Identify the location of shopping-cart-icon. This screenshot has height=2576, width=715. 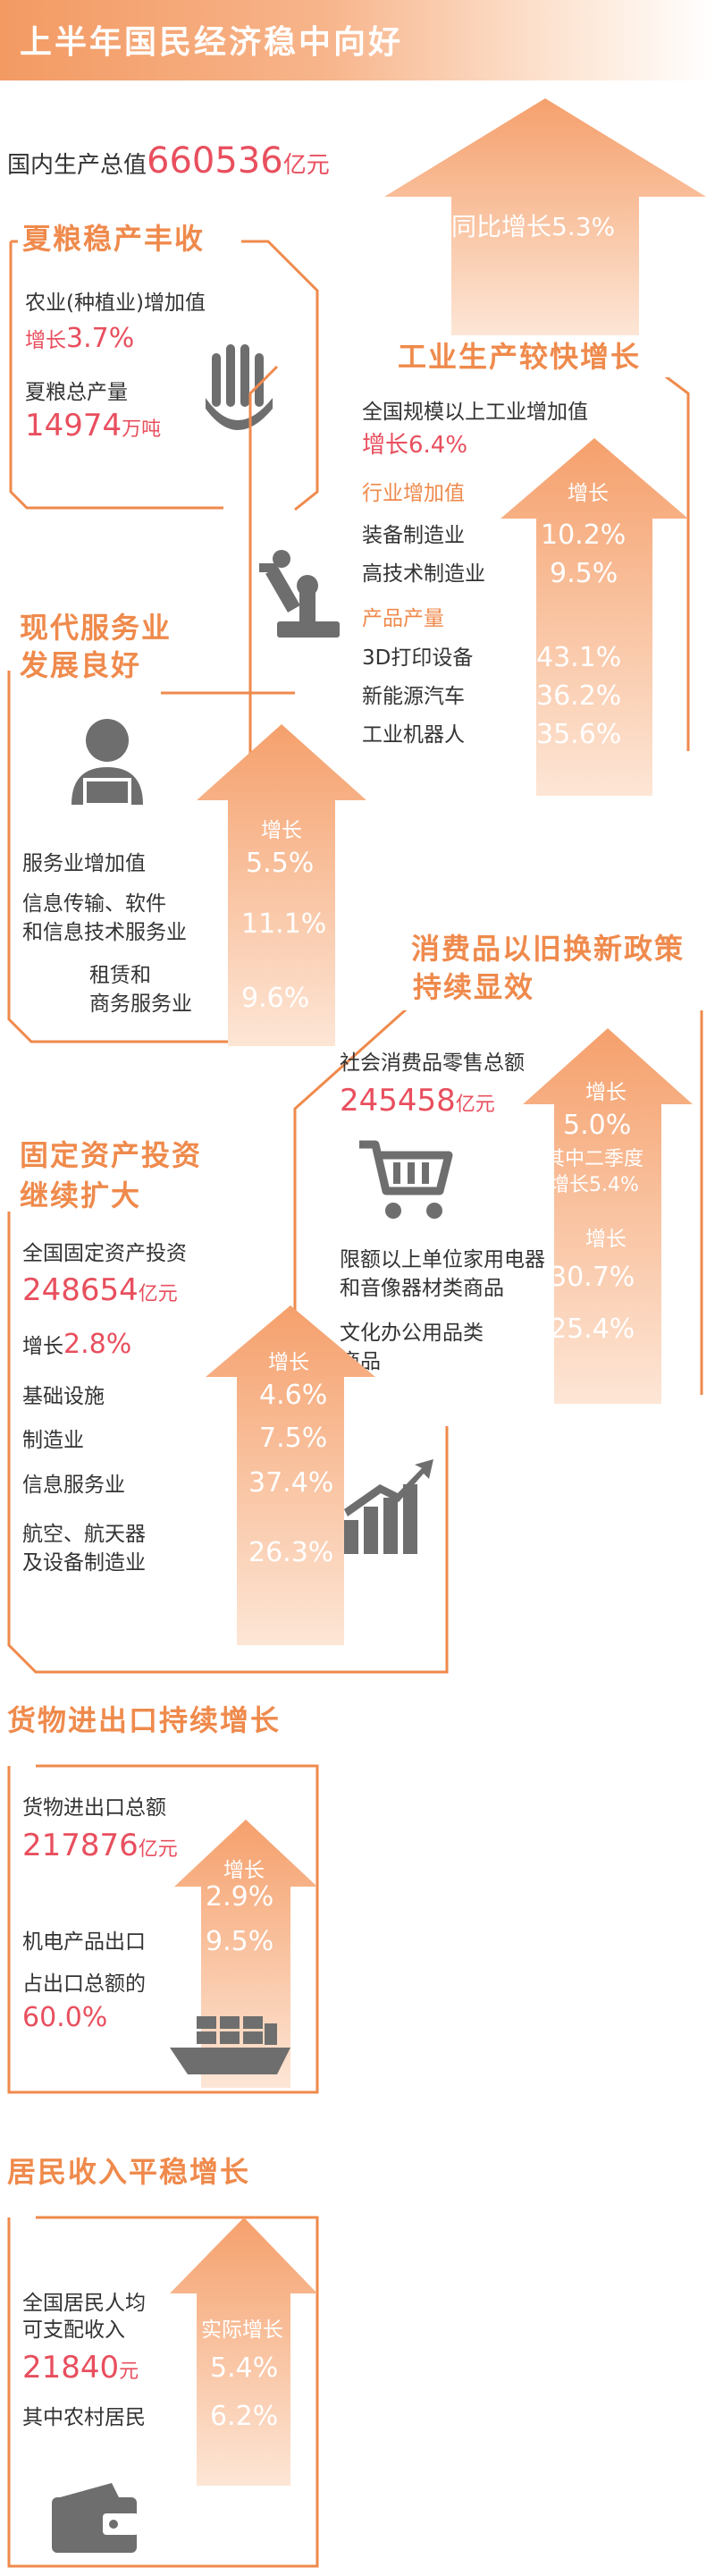
(406, 1179).